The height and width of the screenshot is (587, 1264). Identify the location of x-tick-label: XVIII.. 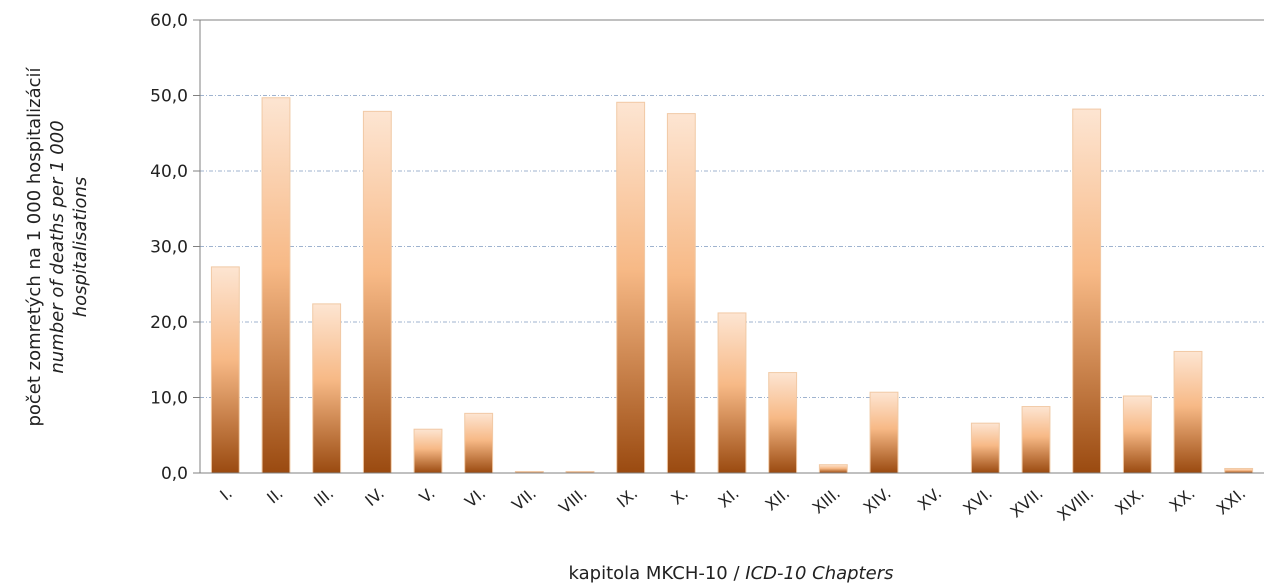
(1075, 504).